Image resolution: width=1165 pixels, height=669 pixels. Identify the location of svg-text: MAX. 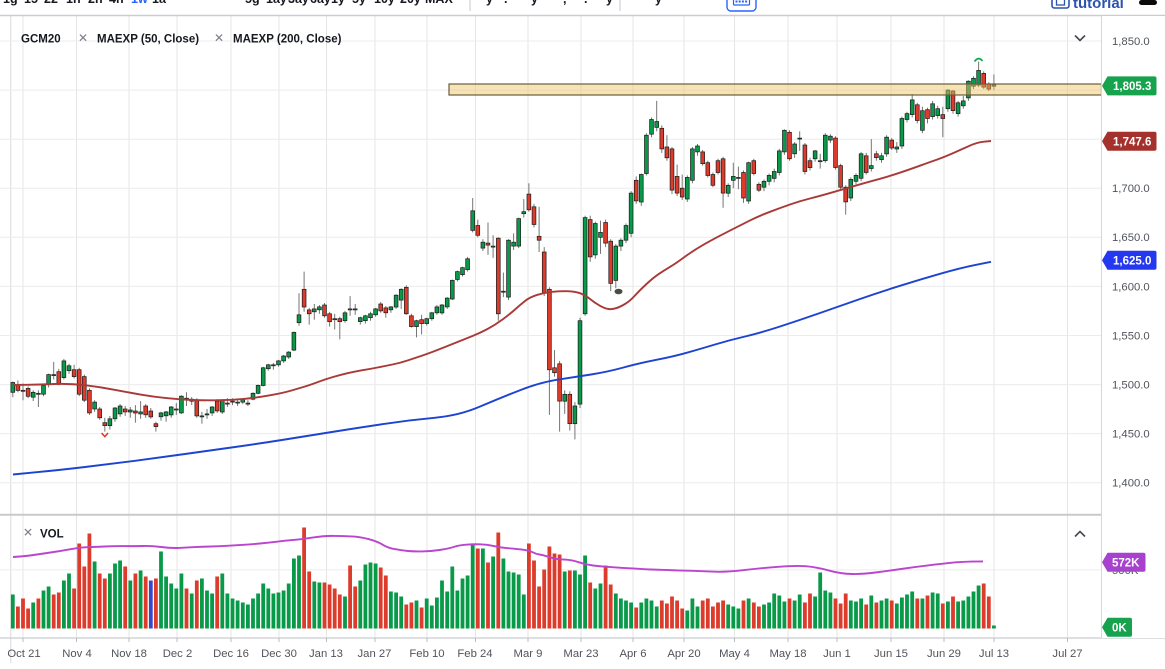
(439, 3).